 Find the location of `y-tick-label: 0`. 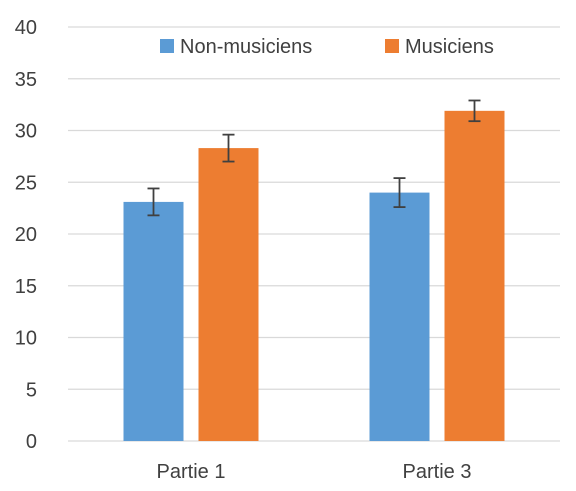

y-tick-label: 0 is located at coordinates (31, 442).